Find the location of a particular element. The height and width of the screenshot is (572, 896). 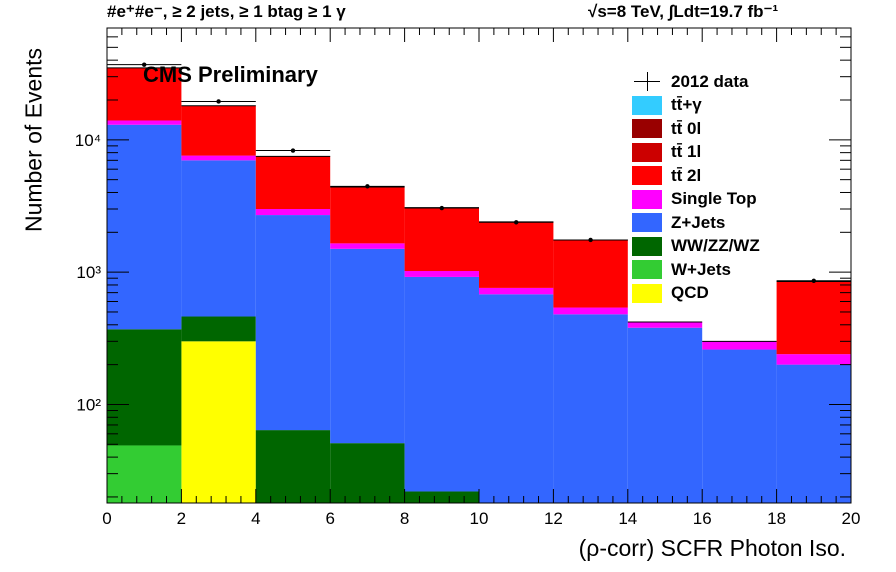

y-tick-label: 10³ is located at coordinates (88, 272).